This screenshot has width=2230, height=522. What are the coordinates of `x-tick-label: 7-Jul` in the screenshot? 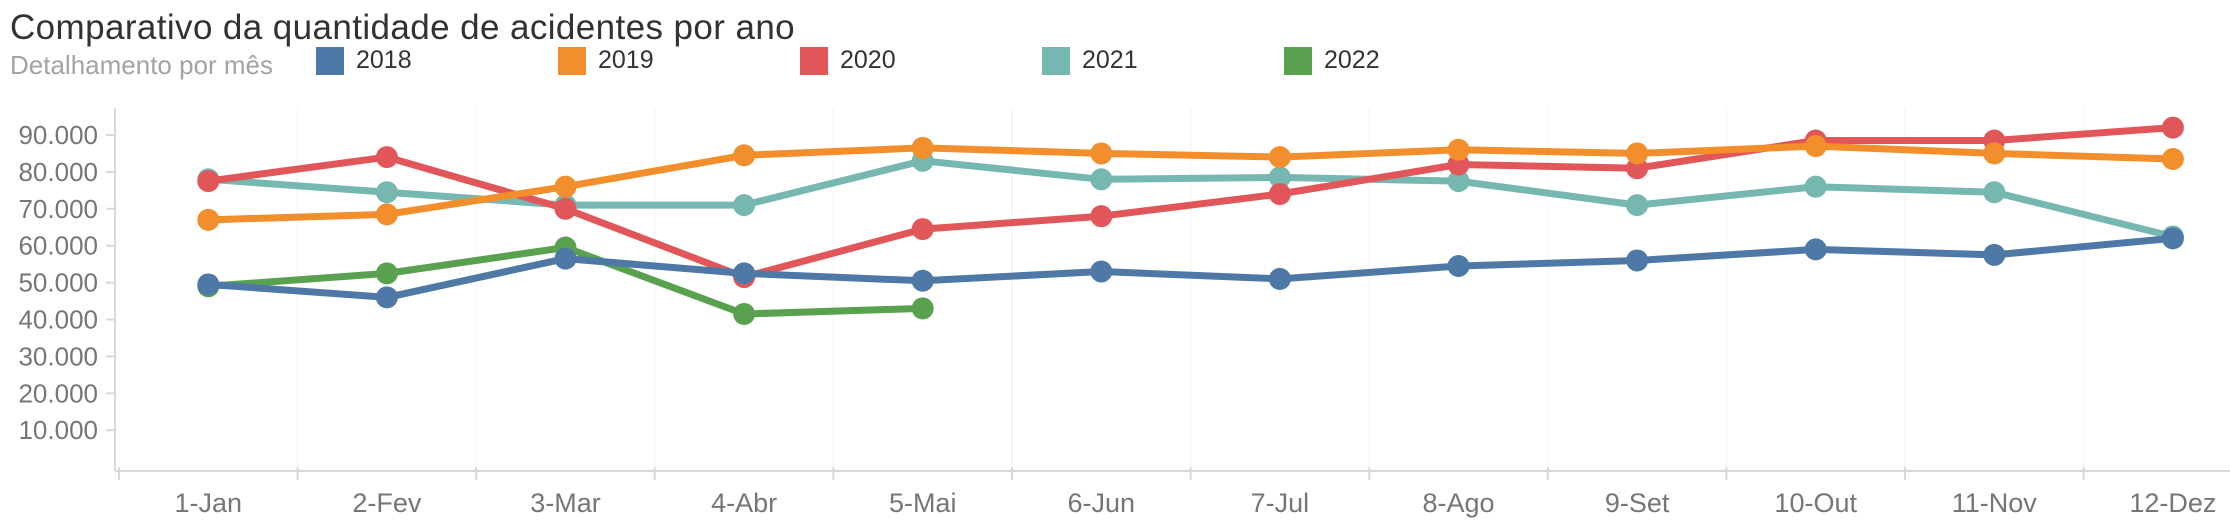 It's located at (1280, 503).